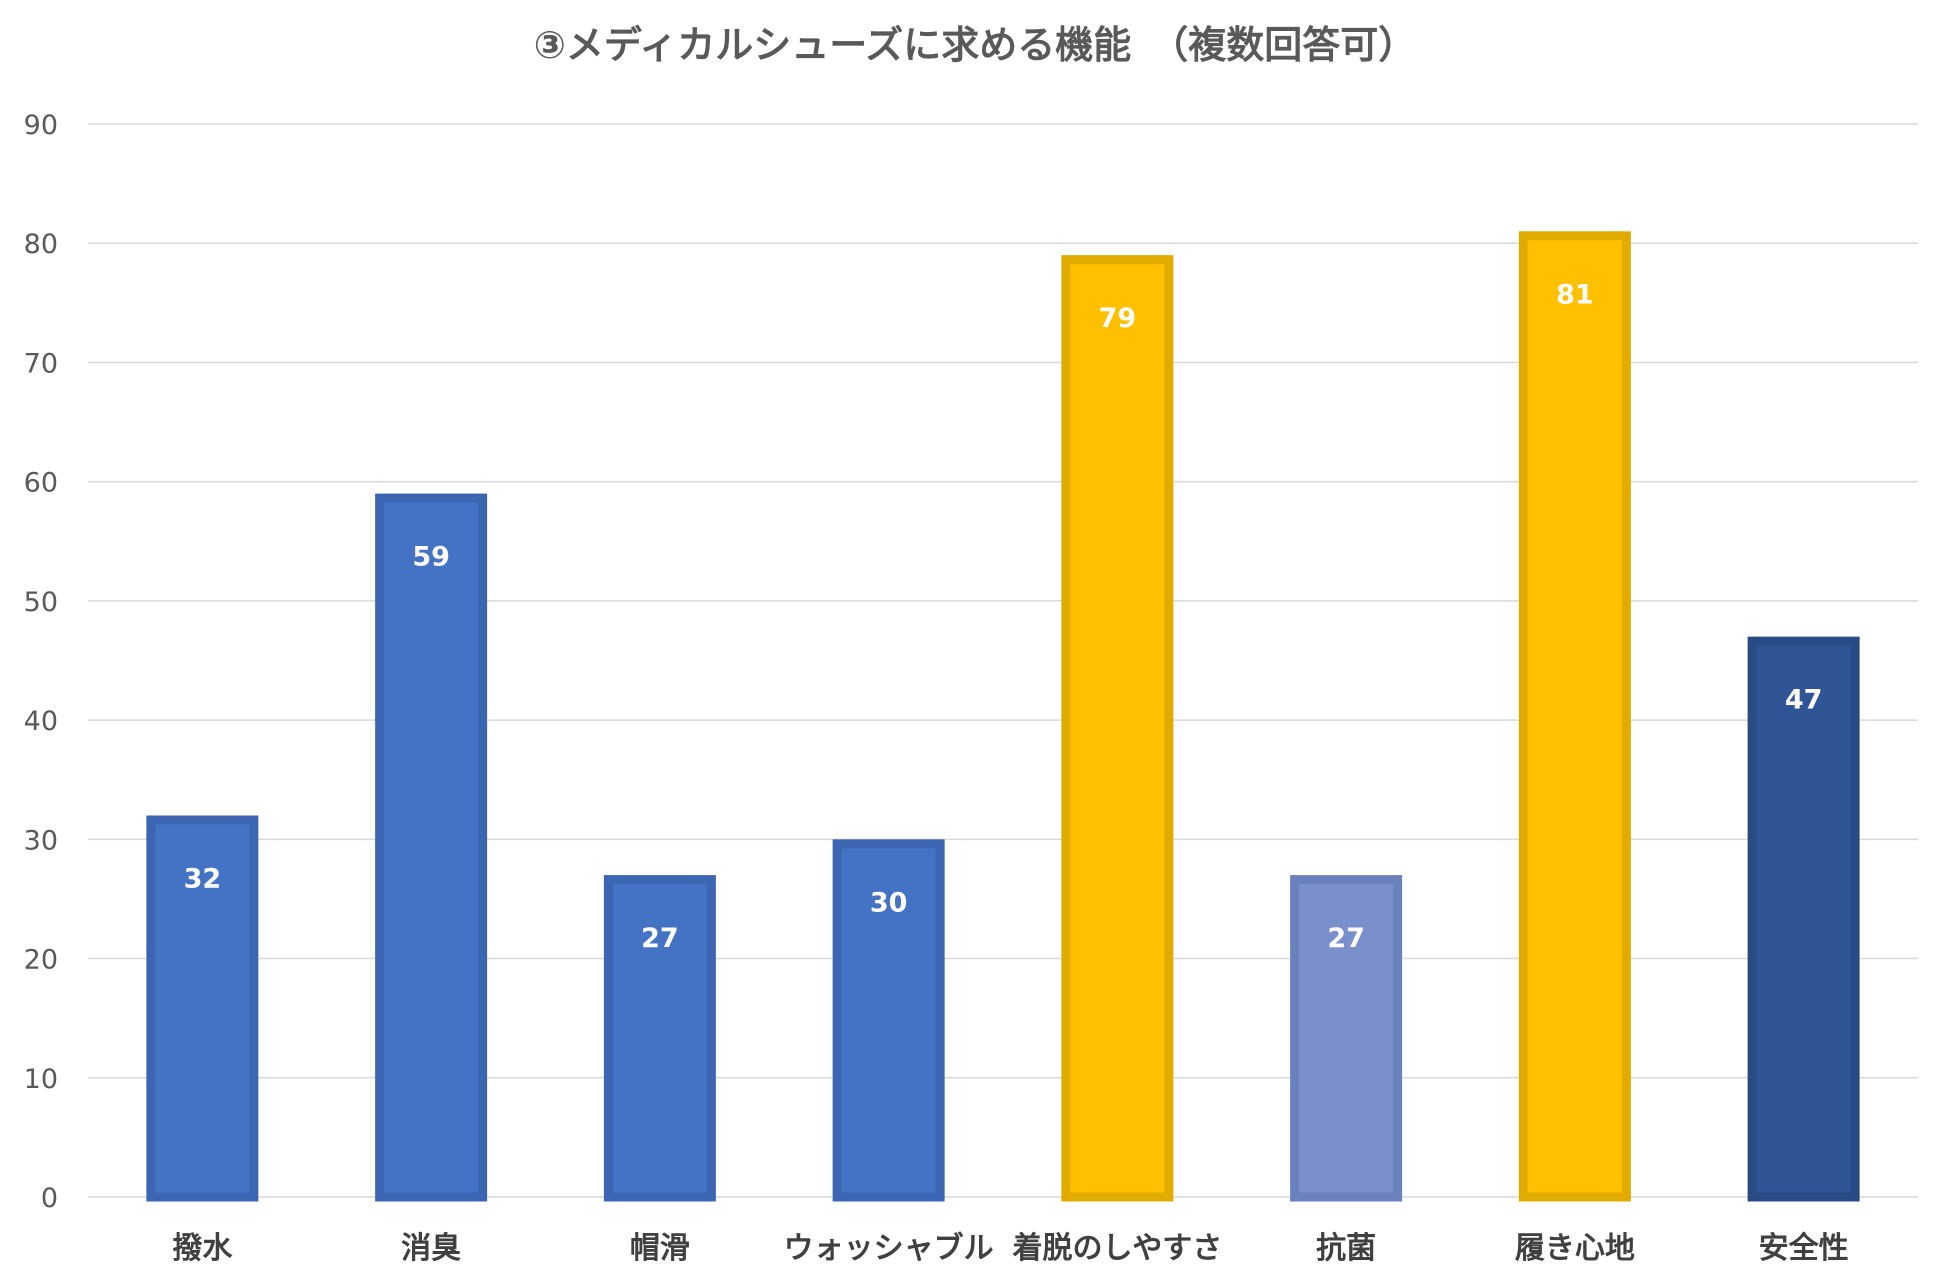  I want to click on y-tick-label: 90, so click(41, 125).